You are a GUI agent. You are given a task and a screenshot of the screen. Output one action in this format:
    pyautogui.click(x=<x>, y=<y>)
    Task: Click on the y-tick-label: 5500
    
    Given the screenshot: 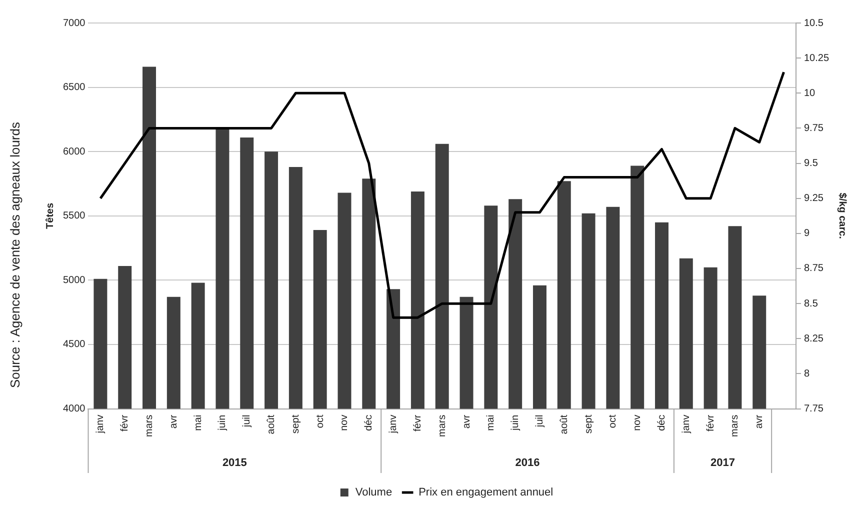 What is the action you would take?
    pyautogui.click(x=74, y=216)
    